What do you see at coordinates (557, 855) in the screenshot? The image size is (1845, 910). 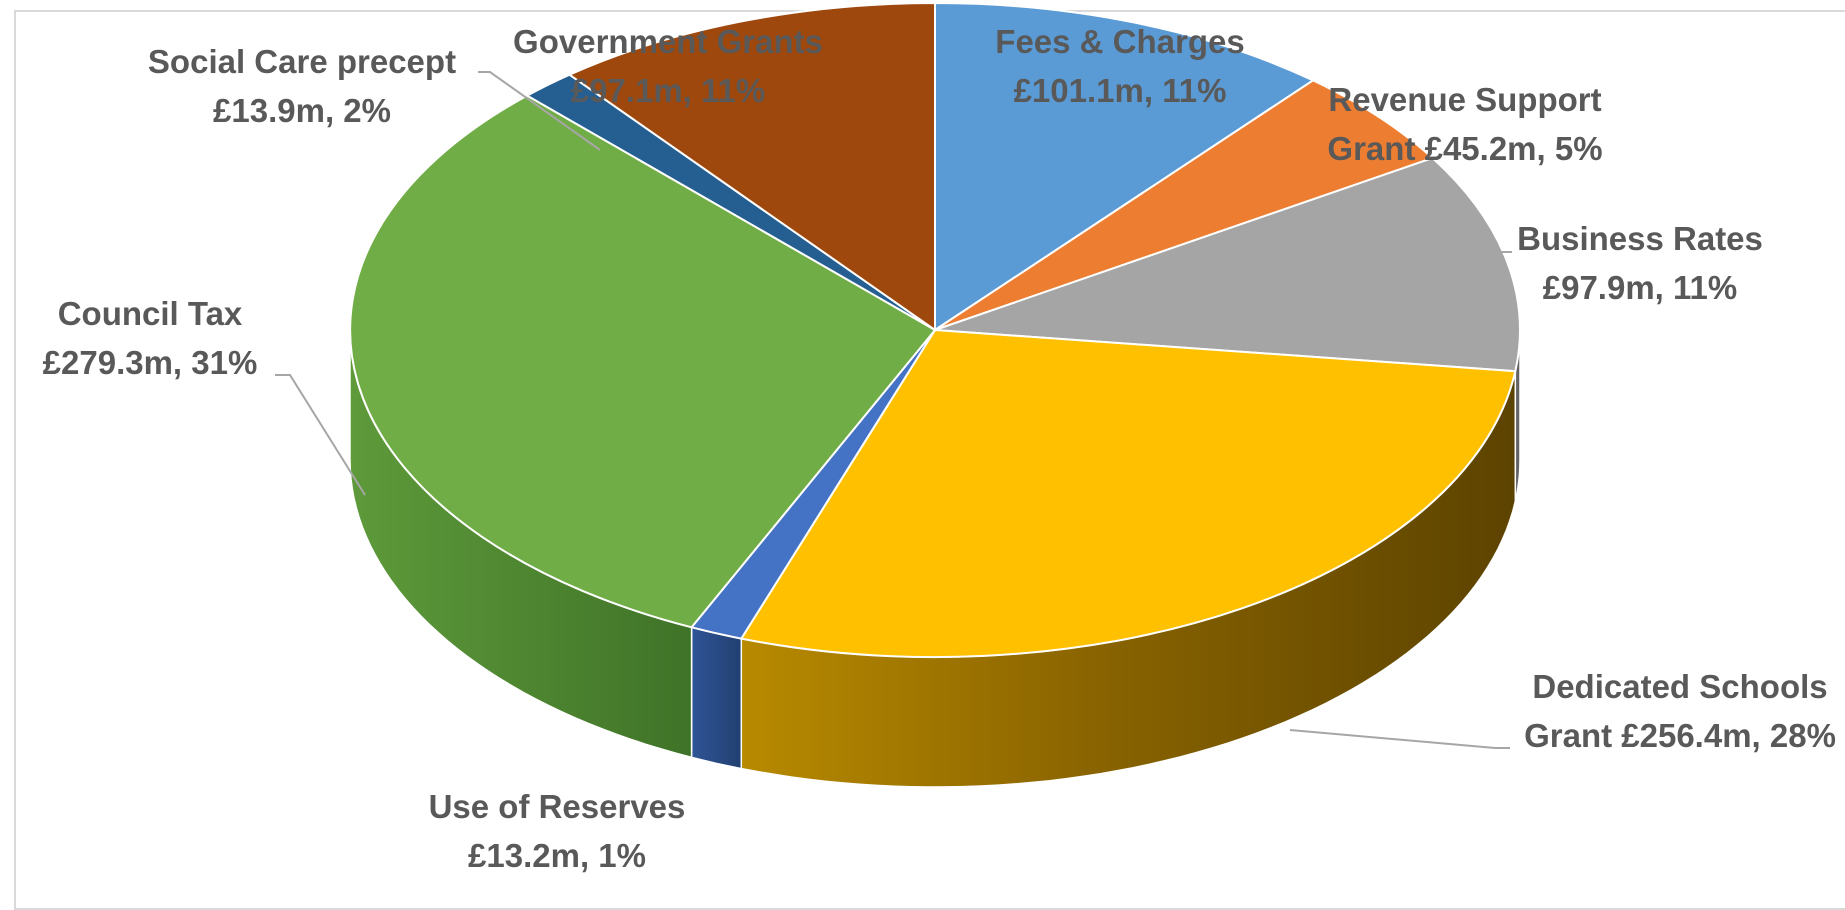 I see `label-reserves-value: £13.2m, 1%` at bounding box center [557, 855].